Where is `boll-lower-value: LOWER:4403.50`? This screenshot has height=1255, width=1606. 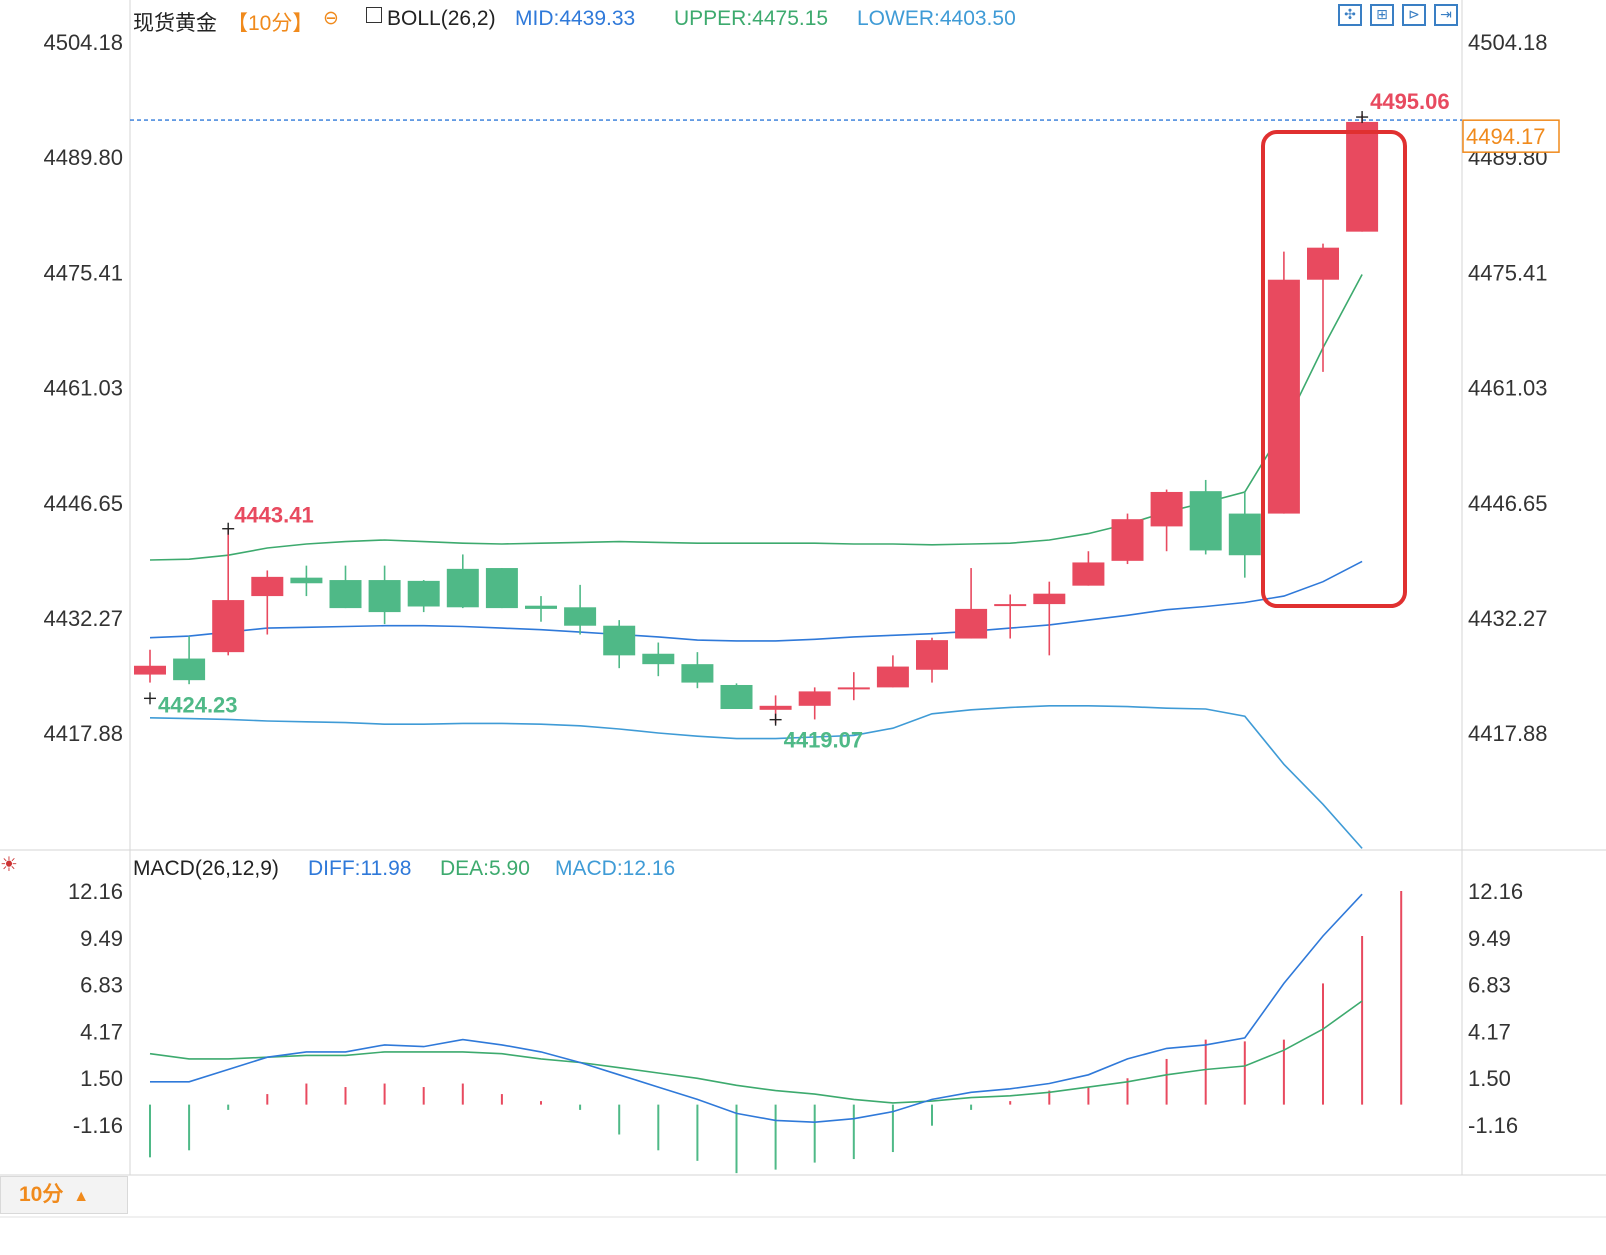 boll-lower-value: LOWER:4403.50 is located at coordinates (936, 18).